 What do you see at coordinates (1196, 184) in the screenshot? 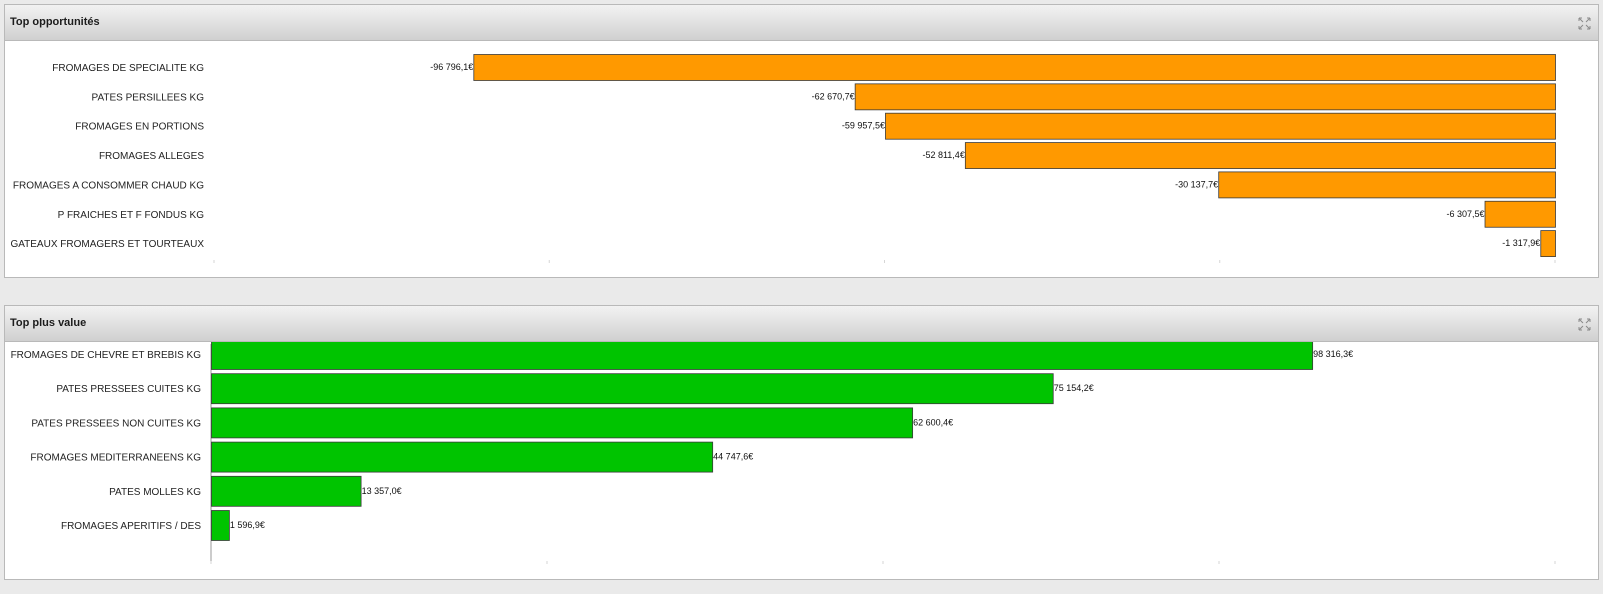
I see `value-label: -30 137,7€` at bounding box center [1196, 184].